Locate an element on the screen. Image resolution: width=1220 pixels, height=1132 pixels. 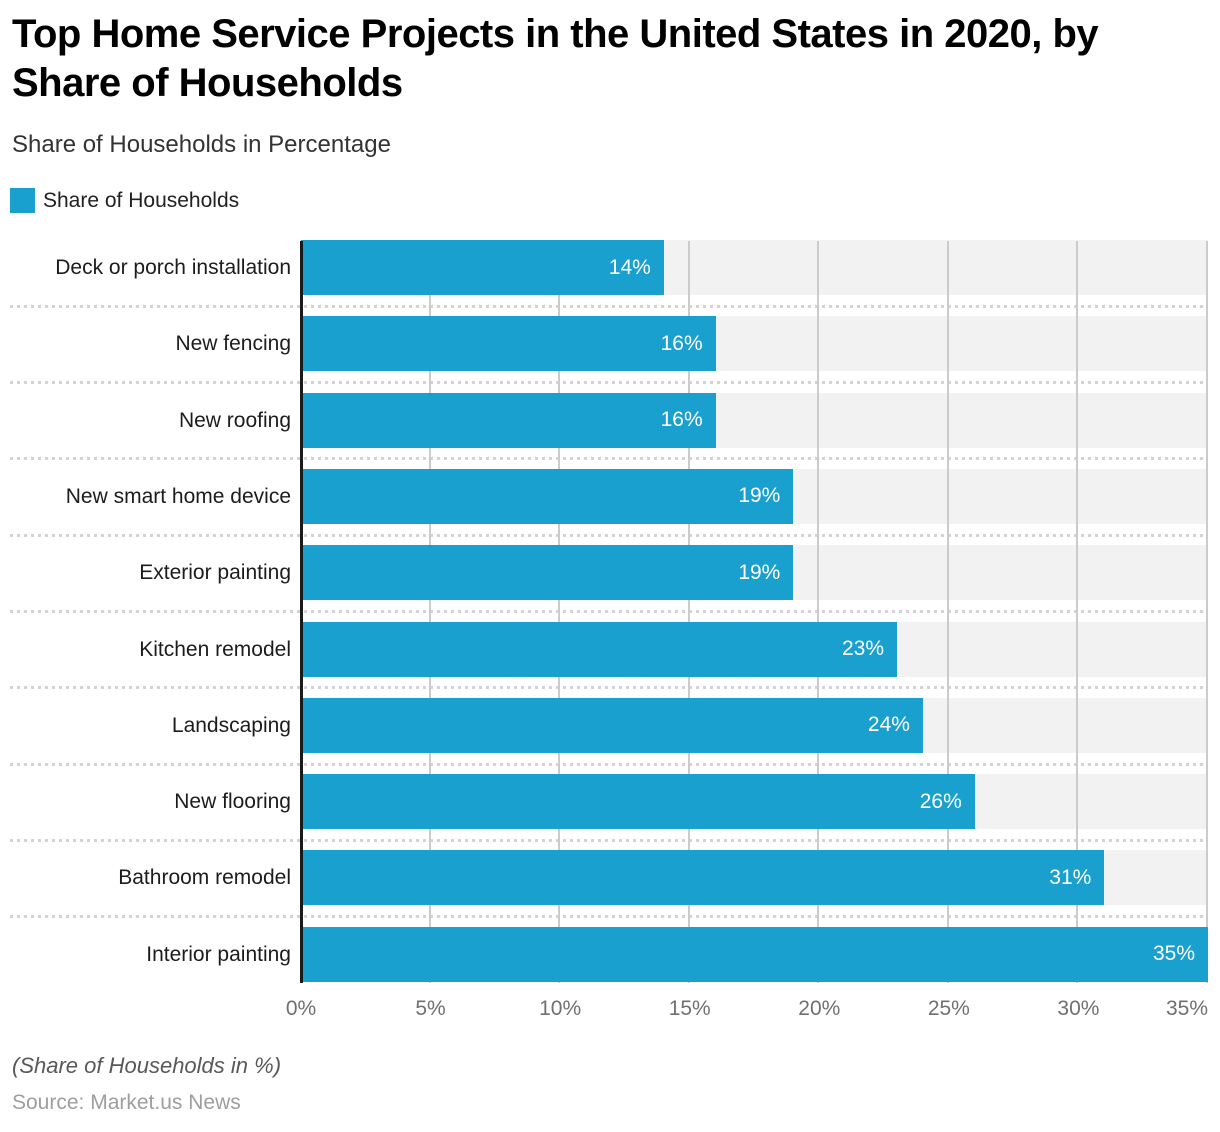
category-label: Landscaping is located at coordinates (231, 725).